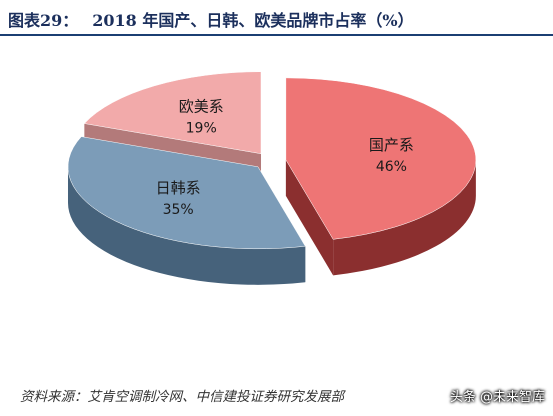 This screenshot has height=416, width=553. What do you see at coordinates (391, 167) in the screenshot?
I see `slice-value-label: 46%` at bounding box center [391, 167].